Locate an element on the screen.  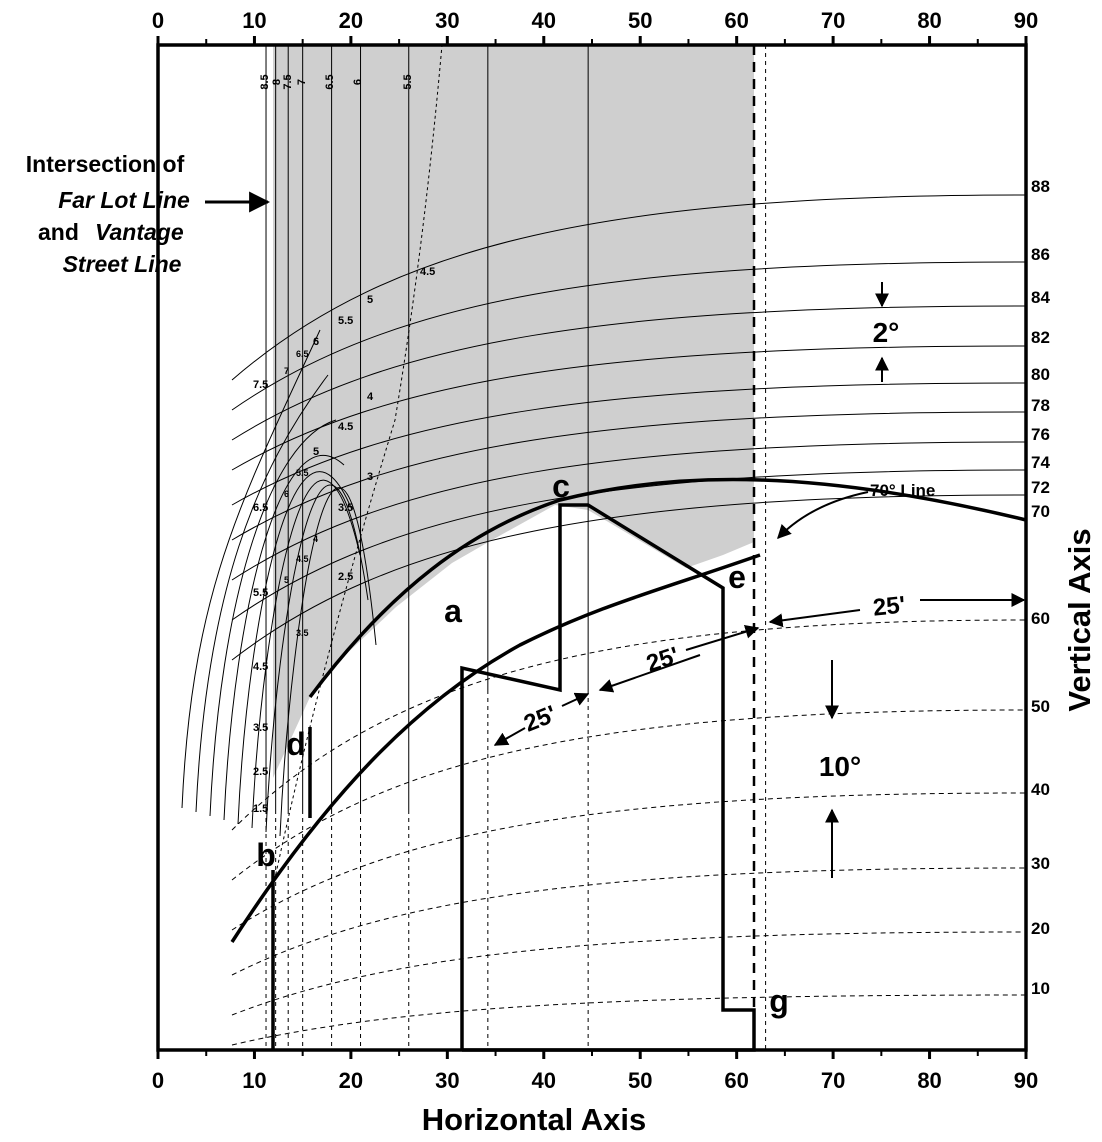
x-tick-label-top: 0 is located at coordinates (158, 20).